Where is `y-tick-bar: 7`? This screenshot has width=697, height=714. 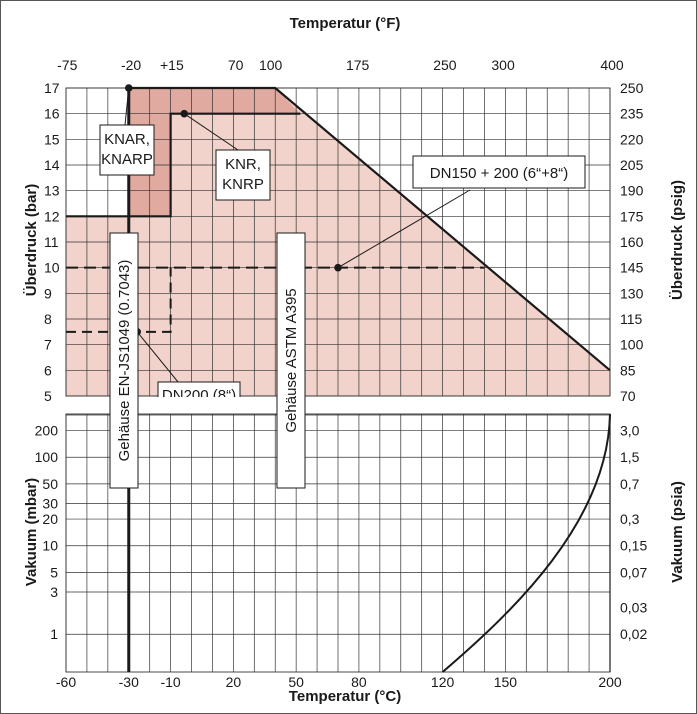 y-tick-bar: 7 is located at coordinates (48, 345).